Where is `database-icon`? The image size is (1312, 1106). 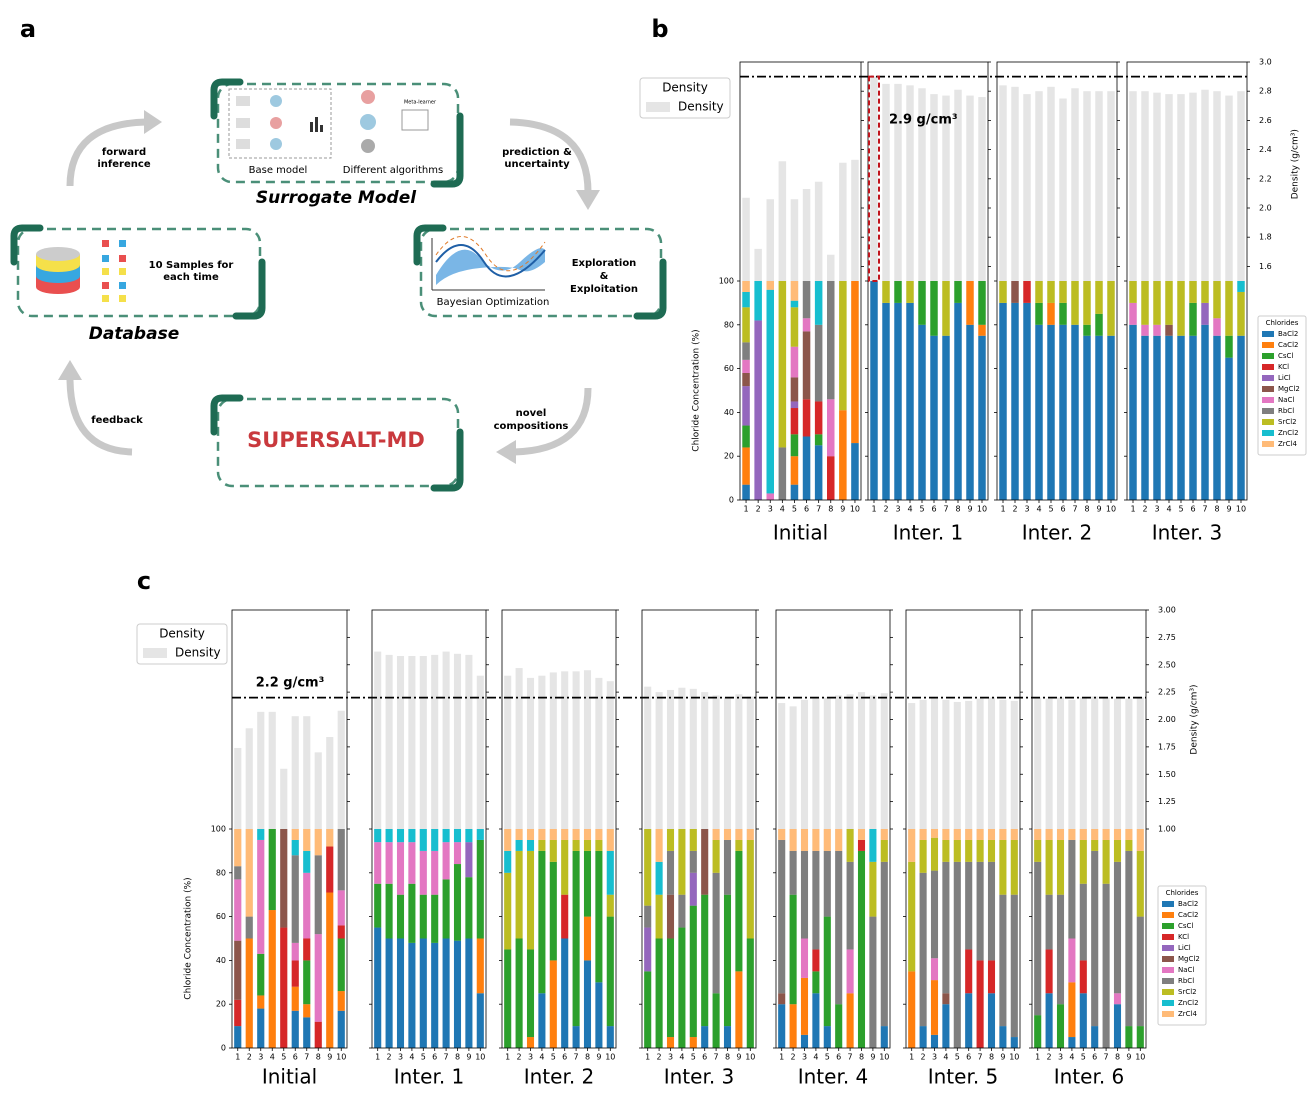 database-icon is located at coordinates (81, 271).